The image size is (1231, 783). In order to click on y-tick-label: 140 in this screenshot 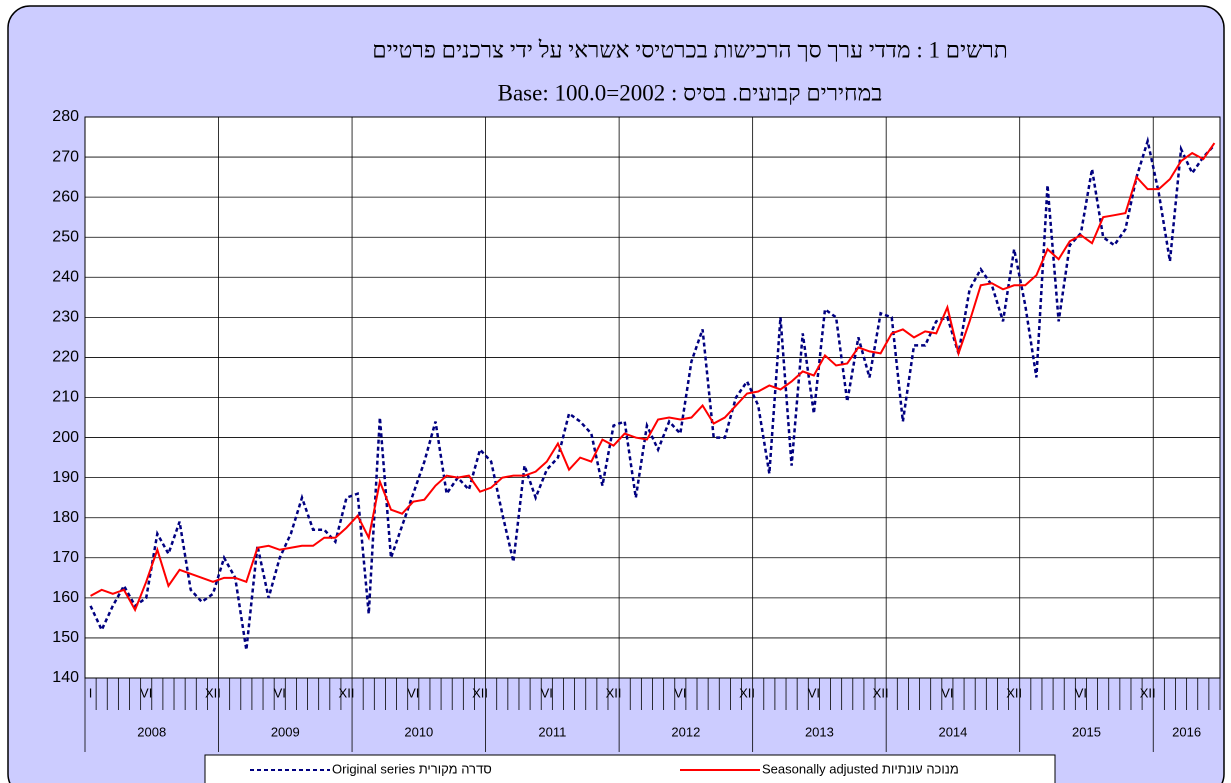, I will do `click(65, 677)`.